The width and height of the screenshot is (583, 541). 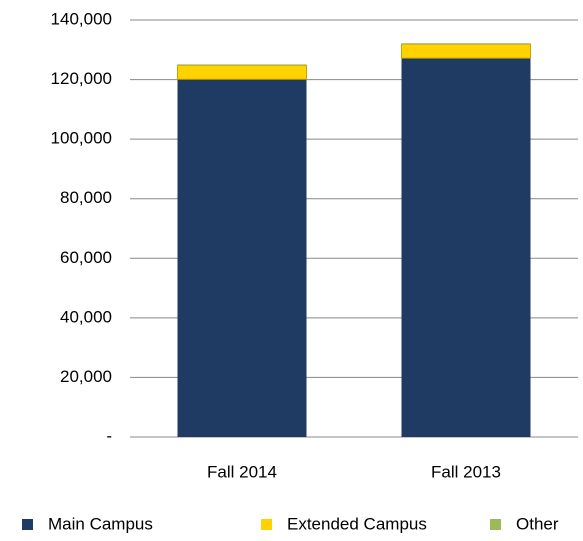 What do you see at coordinates (81, 138) in the screenshot?
I see `y-tick-label: 100,000` at bounding box center [81, 138].